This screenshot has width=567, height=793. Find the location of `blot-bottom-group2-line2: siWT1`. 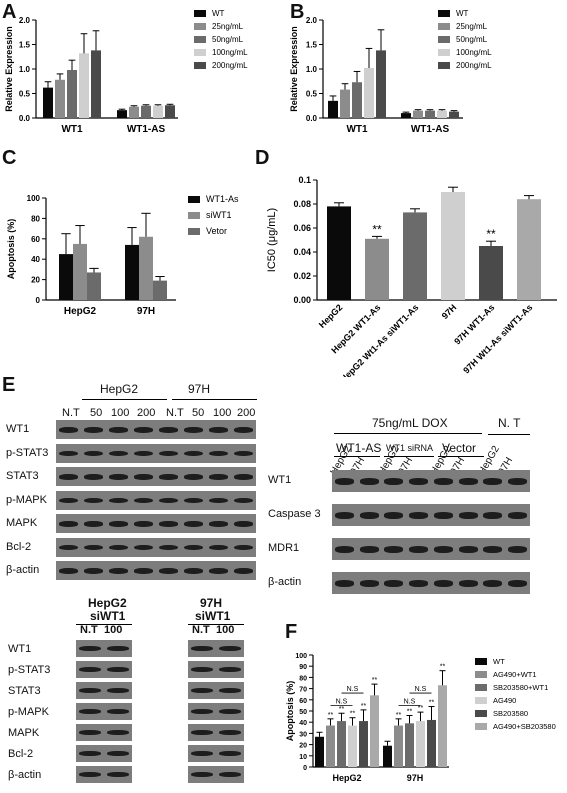

blot-bottom-group2-line2: siWT1 is located at coordinates (213, 616).